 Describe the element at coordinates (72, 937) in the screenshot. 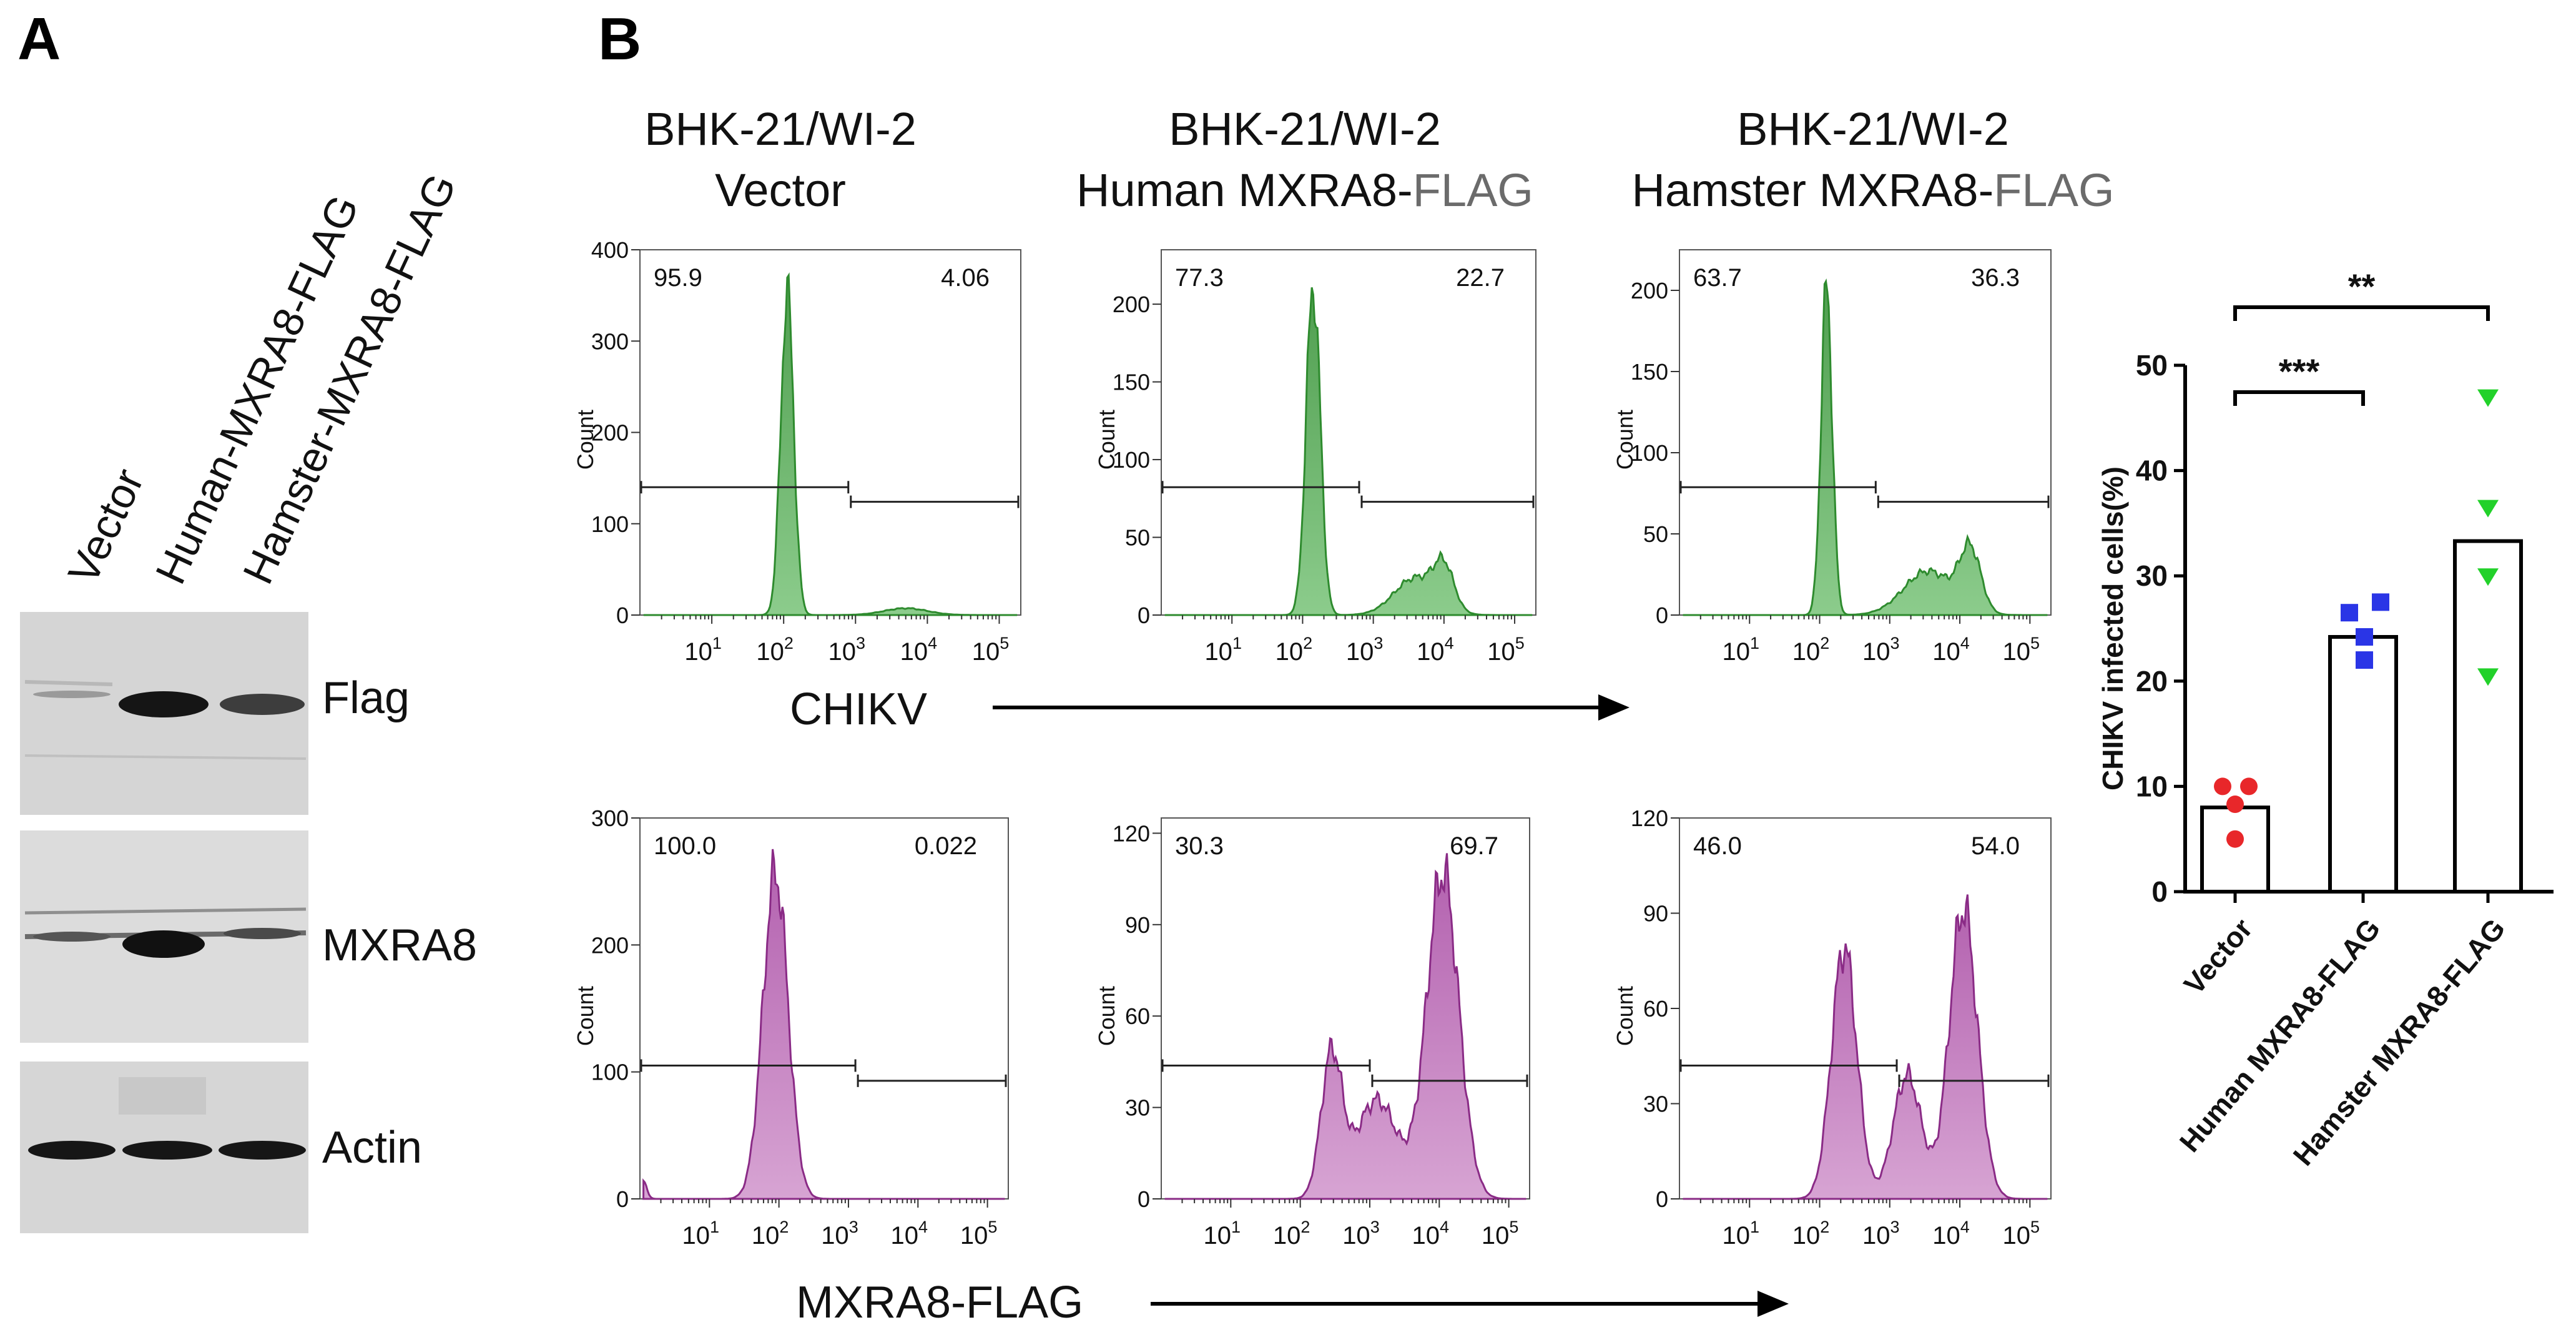

I see `band-mxra8-vector` at that location.